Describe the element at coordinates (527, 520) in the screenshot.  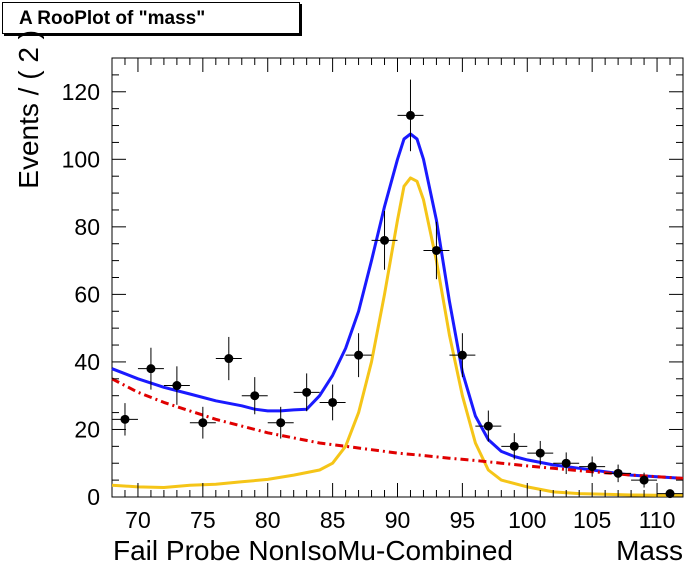
I see `x-tick-label: 100` at that location.